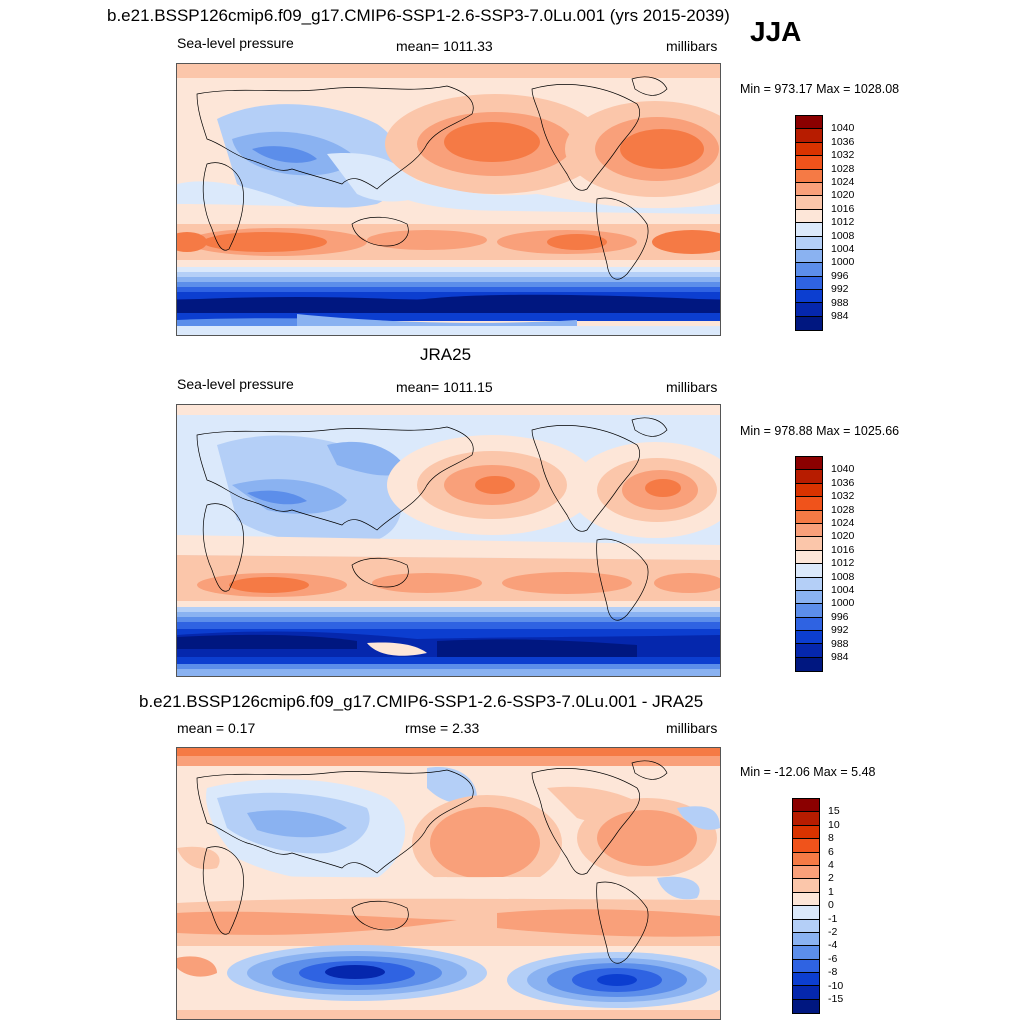  What do you see at coordinates (444, 46) in the screenshot?
I see `panel1-mean-label: mean= 1011.33` at bounding box center [444, 46].